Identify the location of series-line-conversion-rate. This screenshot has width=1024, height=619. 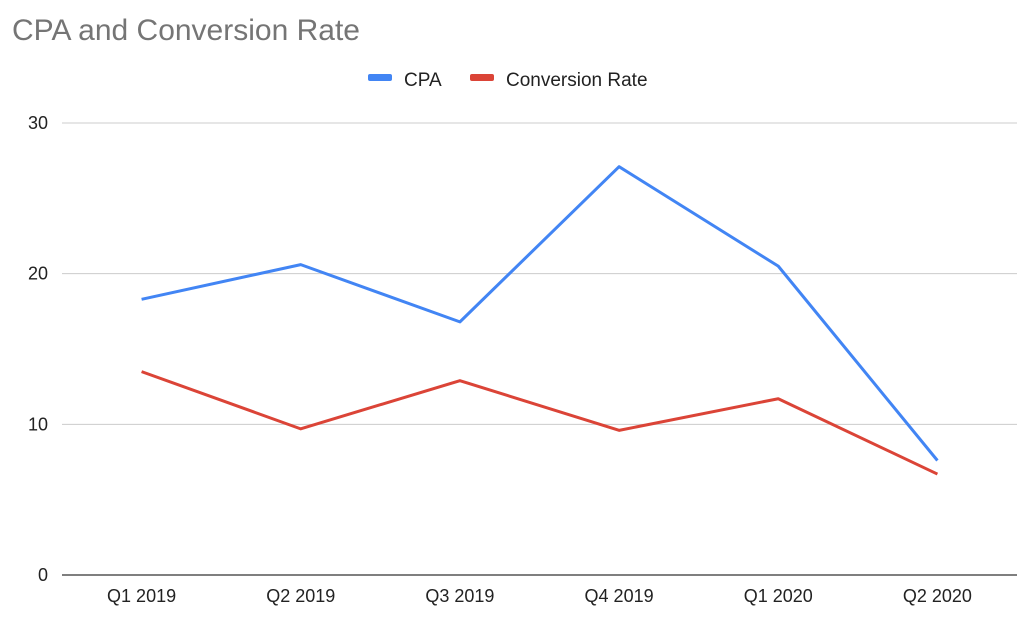
(540, 423).